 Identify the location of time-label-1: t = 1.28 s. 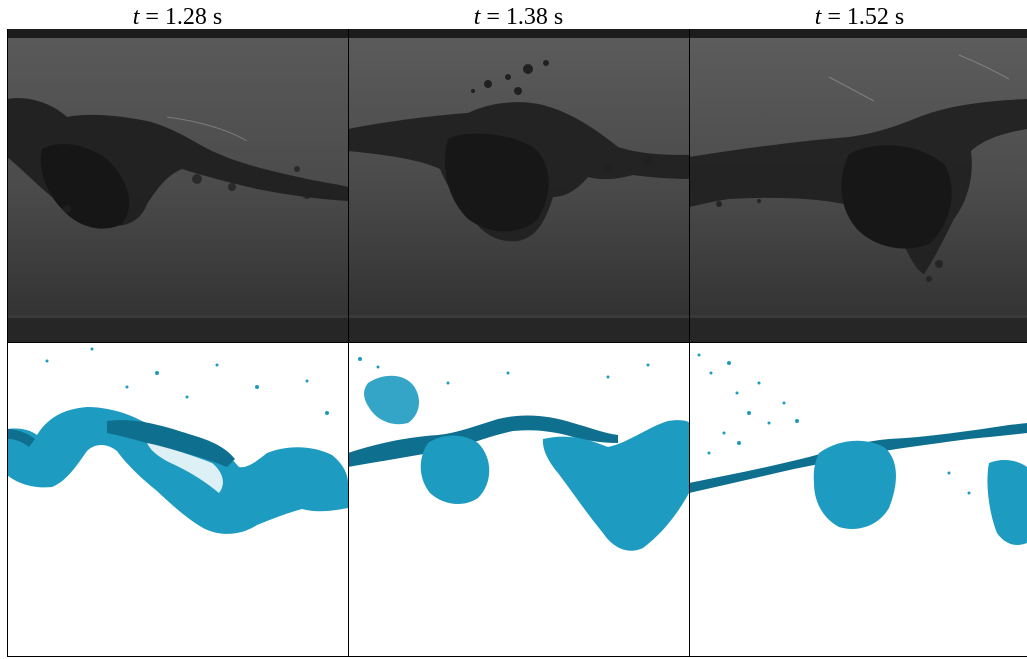
(177, 17).